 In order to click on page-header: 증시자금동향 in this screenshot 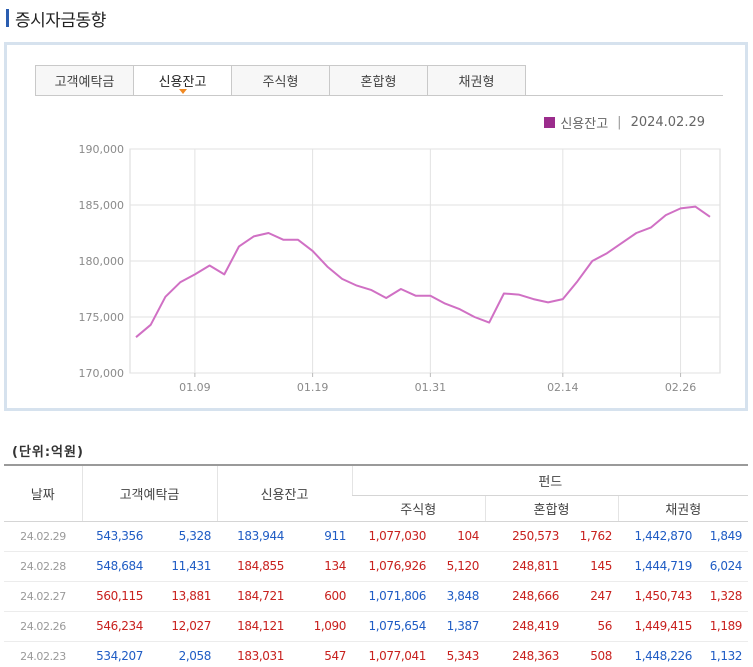, I will do `click(56, 18)`.